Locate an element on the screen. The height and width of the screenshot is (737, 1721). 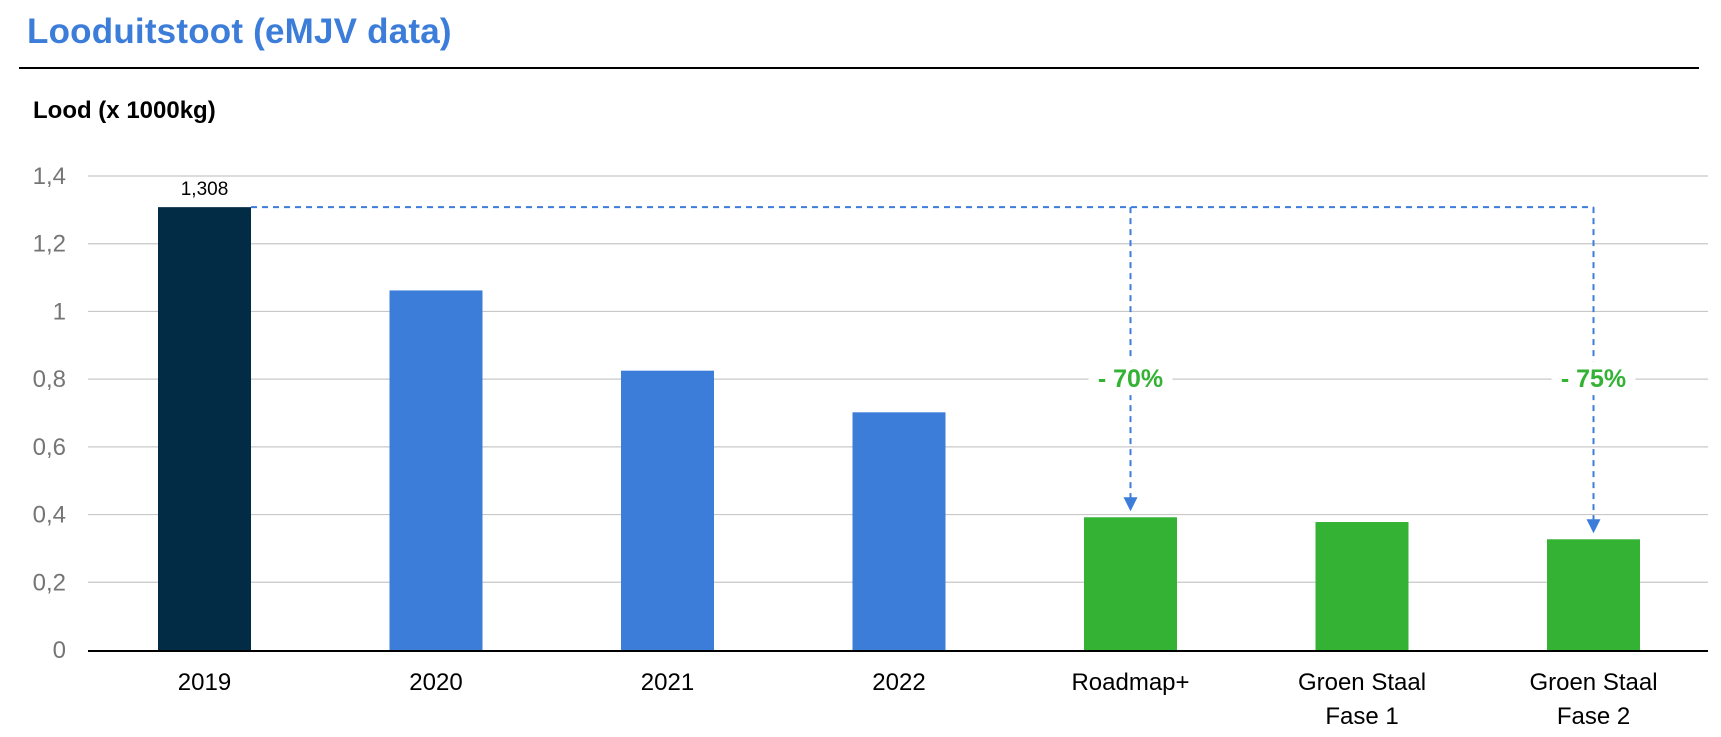
y-tick-label: 1,4 is located at coordinates (49, 176).